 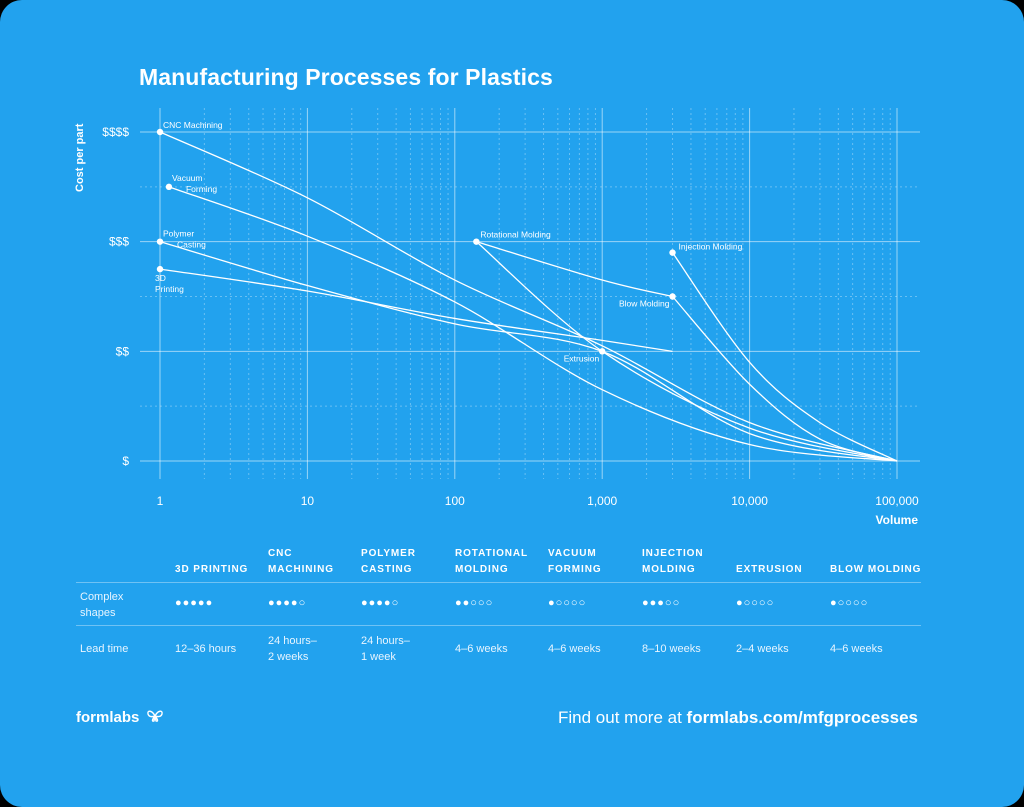 What do you see at coordinates (416, 310) in the screenshot?
I see `series-line-3d-printing` at bounding box center [416, 310].